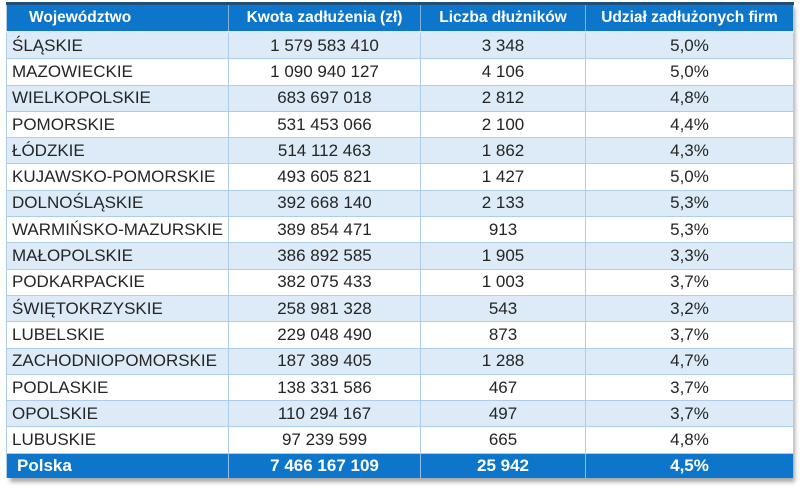 The width and height of the screenshot is (800, 489). I want to click on table-row: PODLASKIE 138 331 586 467 3,7%, so click(400, 388).